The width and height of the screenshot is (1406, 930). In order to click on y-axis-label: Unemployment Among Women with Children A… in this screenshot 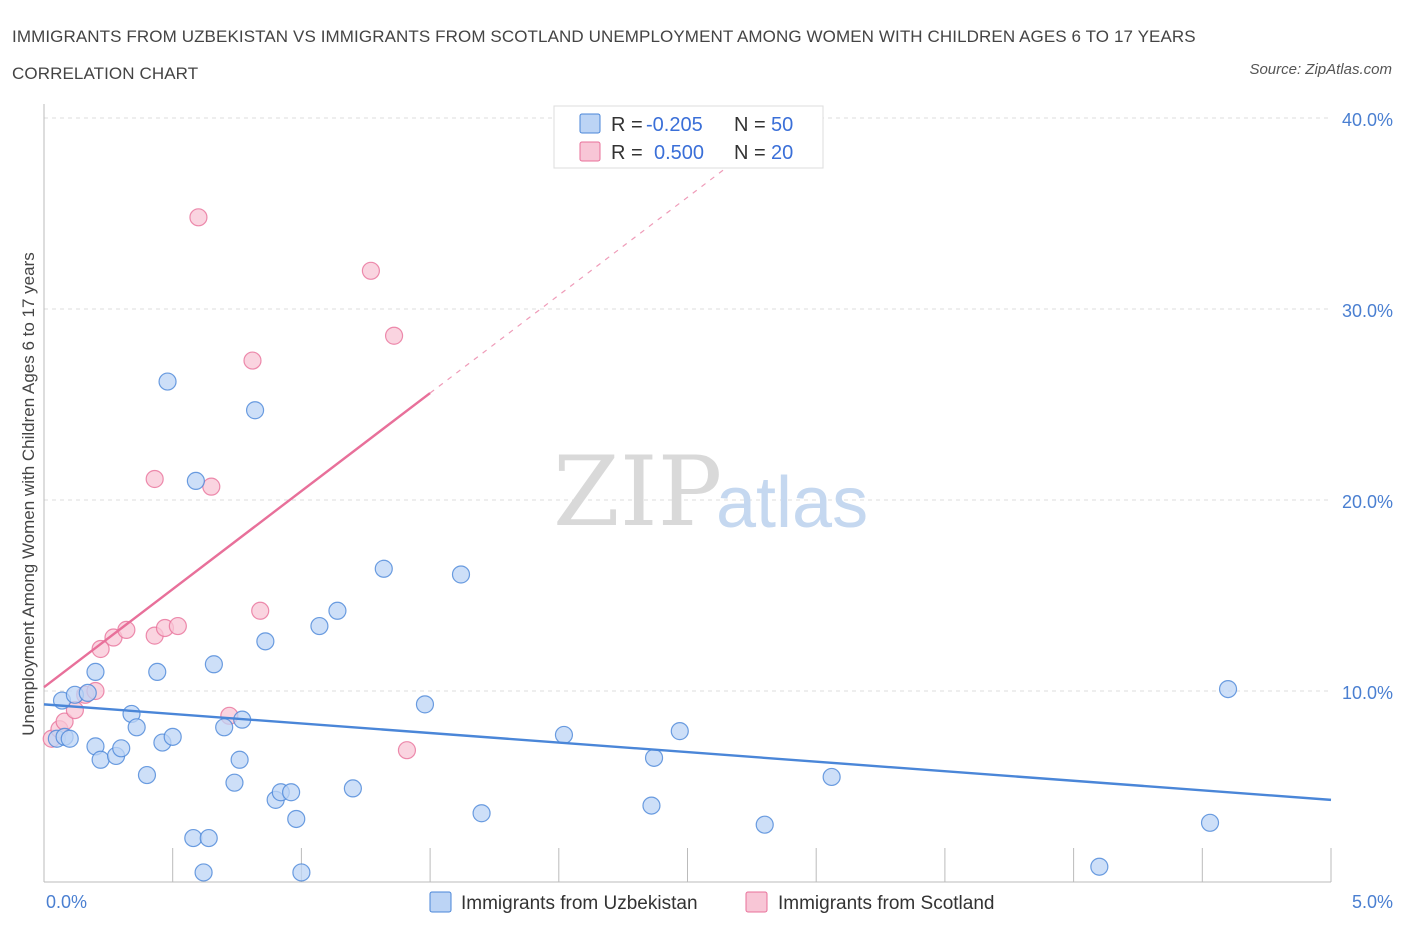, I will do `click(28, 494)`.